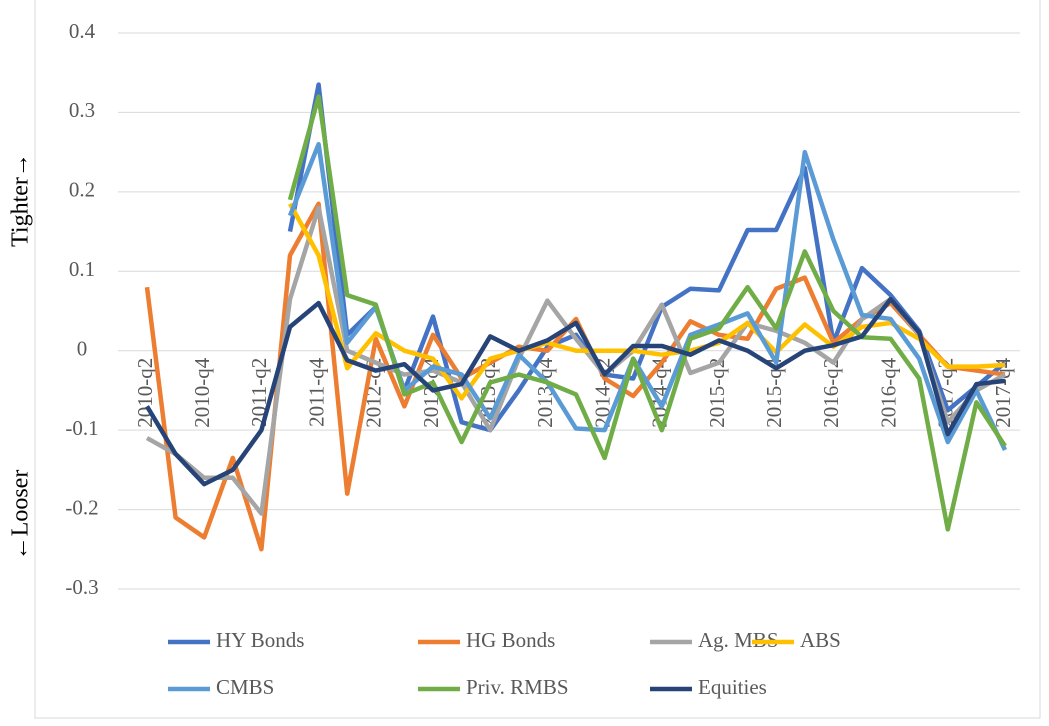 The width and height of the screenshot is (1049, 726). What do you see at coordinates (510, 640) in the screenshot?
I see `legend-label: HG Bonds` at bounding box center [510, 640].